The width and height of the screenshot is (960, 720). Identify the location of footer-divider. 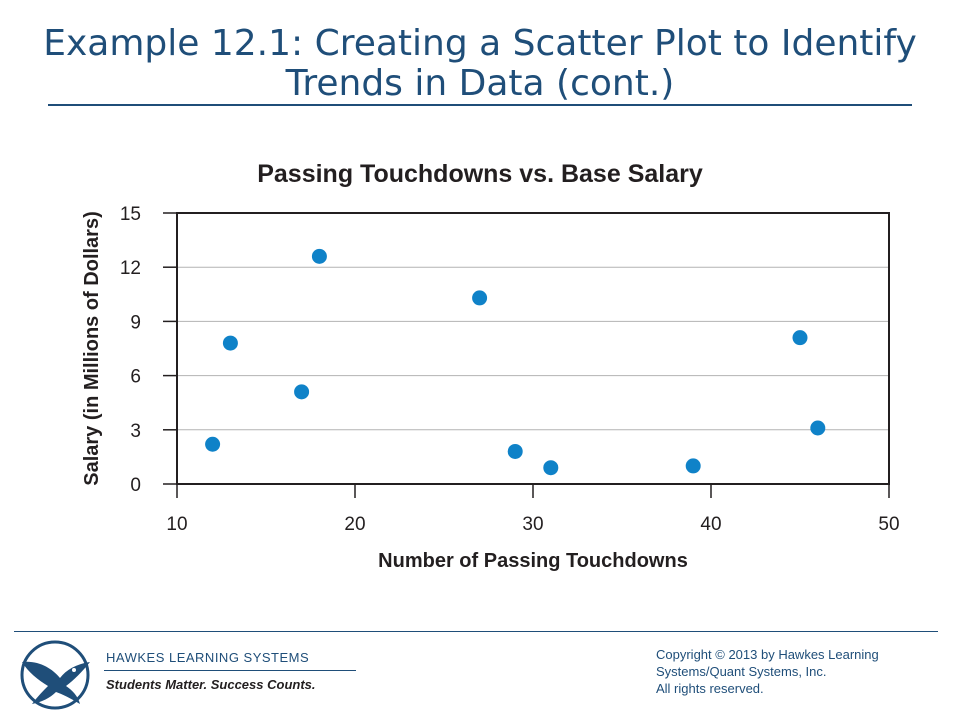
(476, 631).